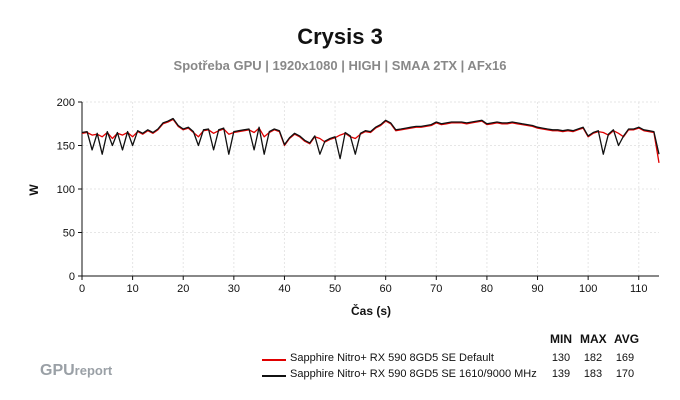 The height and width of the screenshot is (400, 680). Describe the element at coordinates (82, 289) in the screenshot. I see `x-tick-label: 0` at that location.